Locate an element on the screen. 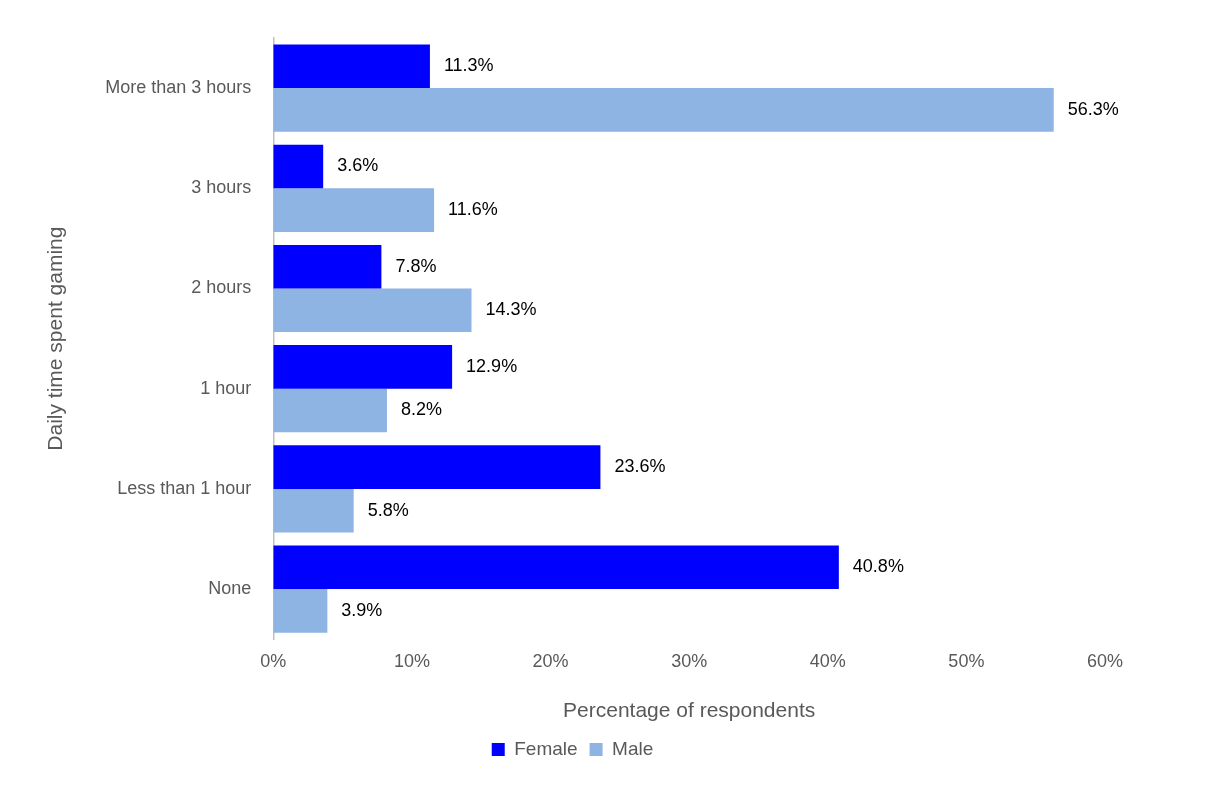 This screenshot has width=1205, height=787. x-tick-label: 0% is located at coordinates (273, 660).